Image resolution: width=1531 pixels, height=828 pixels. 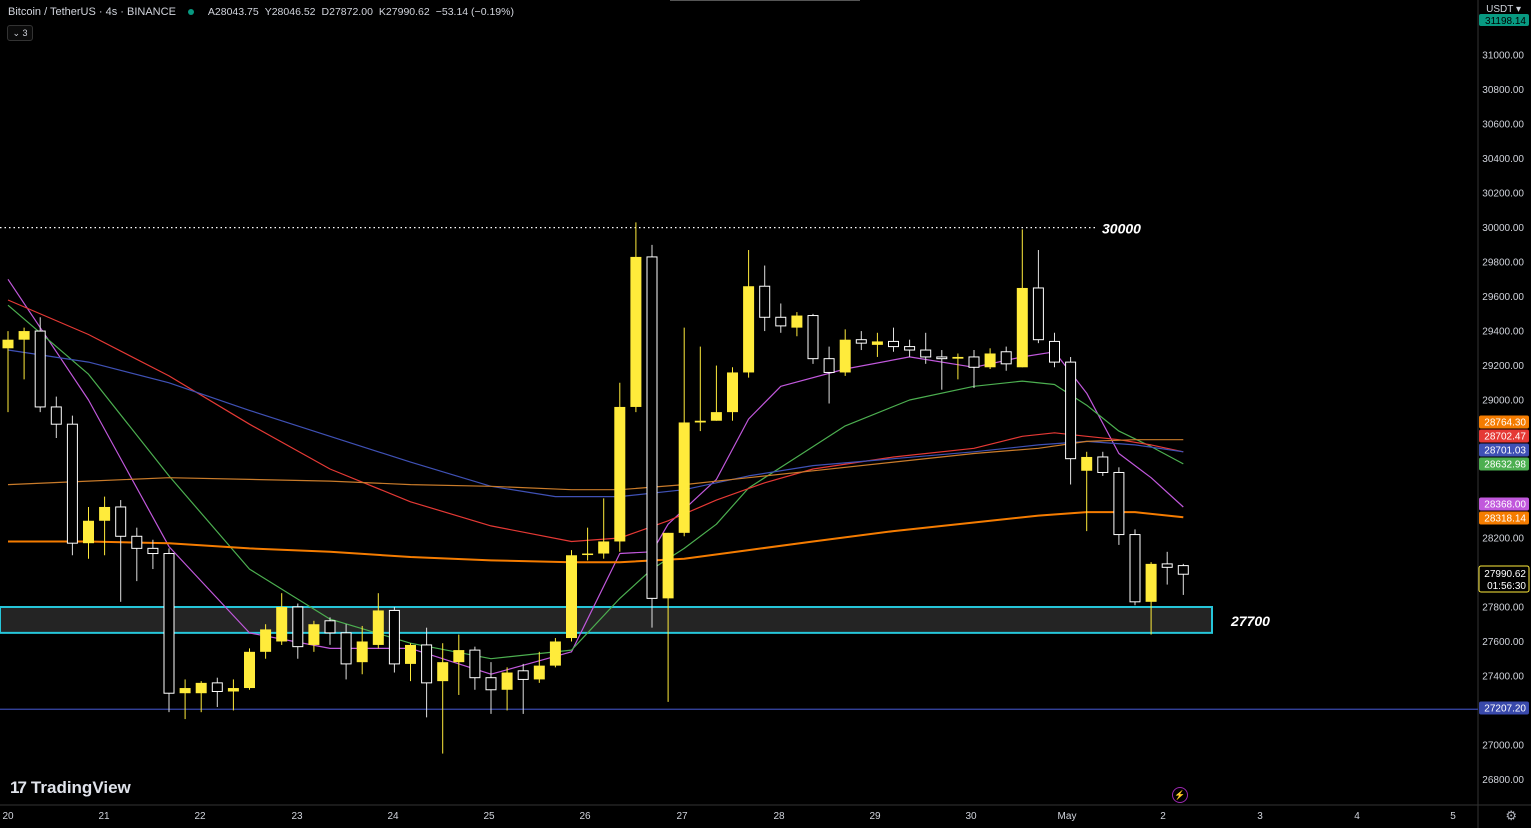 What do you see at coordinates (1453, 816) in the screenshot?
I see `x-tick-label: 5` at bounding box center [1453, 816].